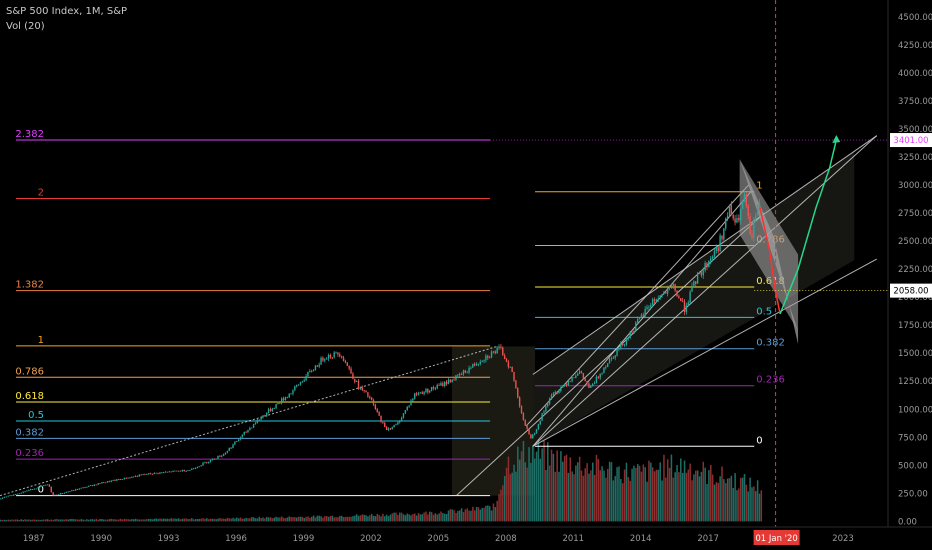 The height and width of the screenshot is (550, 932). Describe the element at coordinates (41, 490) in the screenshot. I see `fib-level-label: 0` at that location.